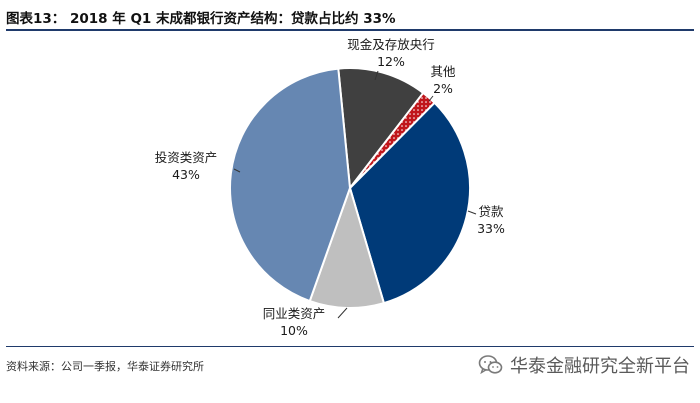 This screenshot has width=700, height=403. Describe the element at coordinates (105, 366) in the screenshot. I see `source-note: 资料来源：公司一季报，华泰证券研究所` at that location.